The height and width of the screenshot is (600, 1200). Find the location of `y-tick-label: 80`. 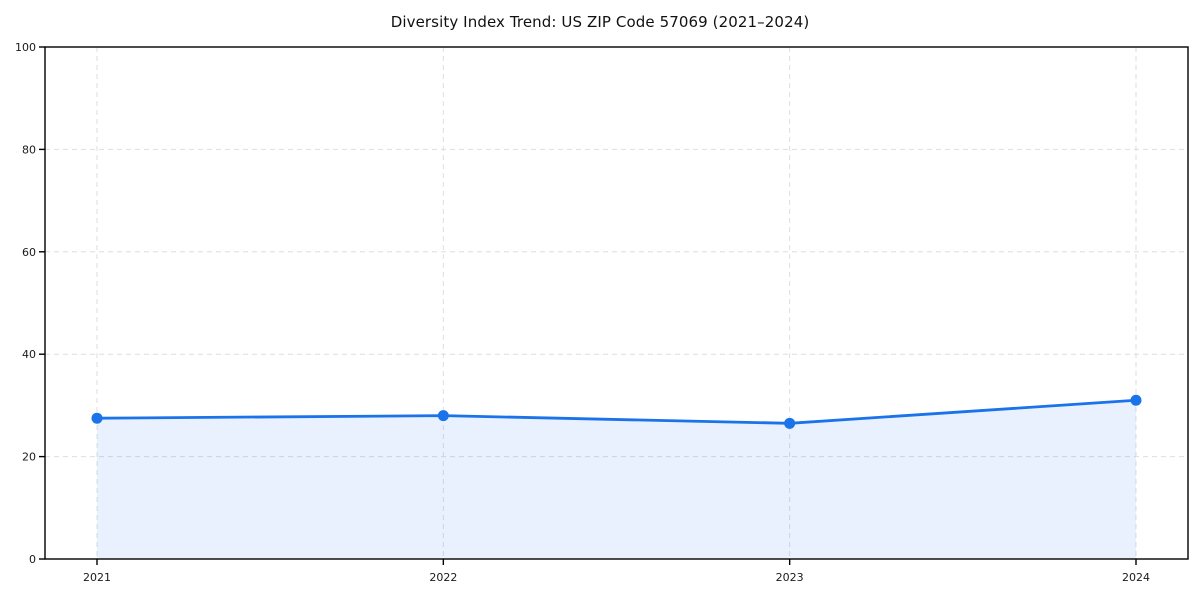

y-tick-label: 80 is located at coordinates (29, 149).